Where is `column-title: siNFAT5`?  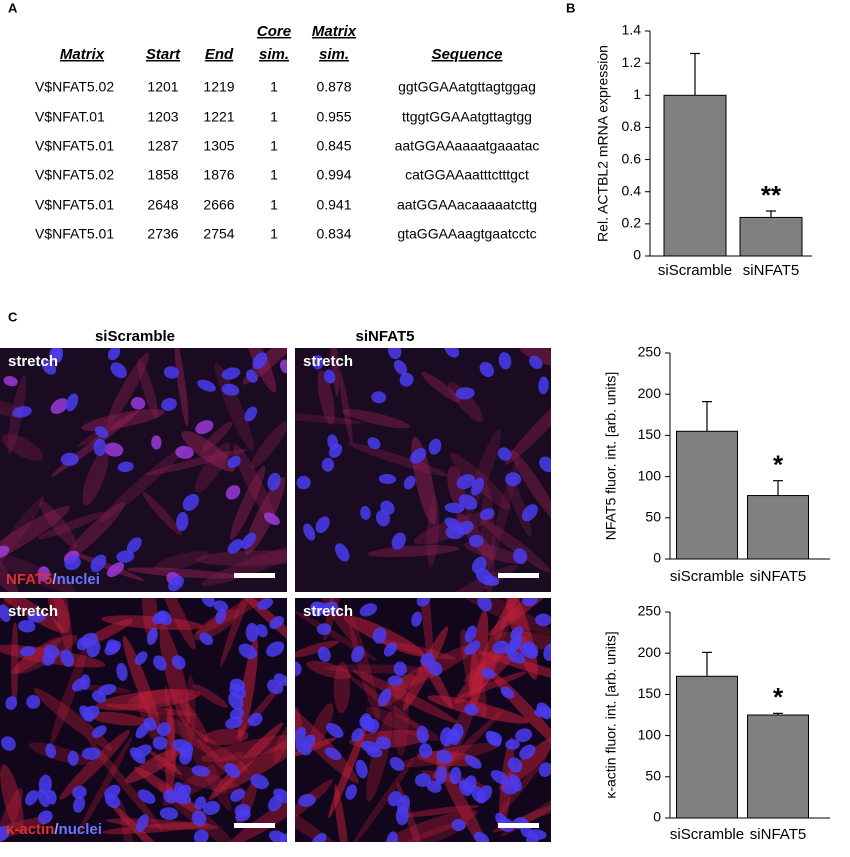
column-title: siNFAT5 is located at coordinates (385, 336).